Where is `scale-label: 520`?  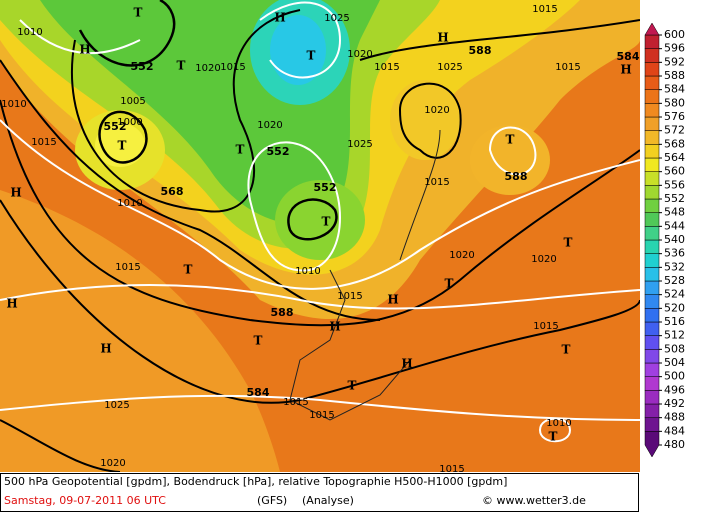
scale-label: 520 is located at coordinates (674, 307).